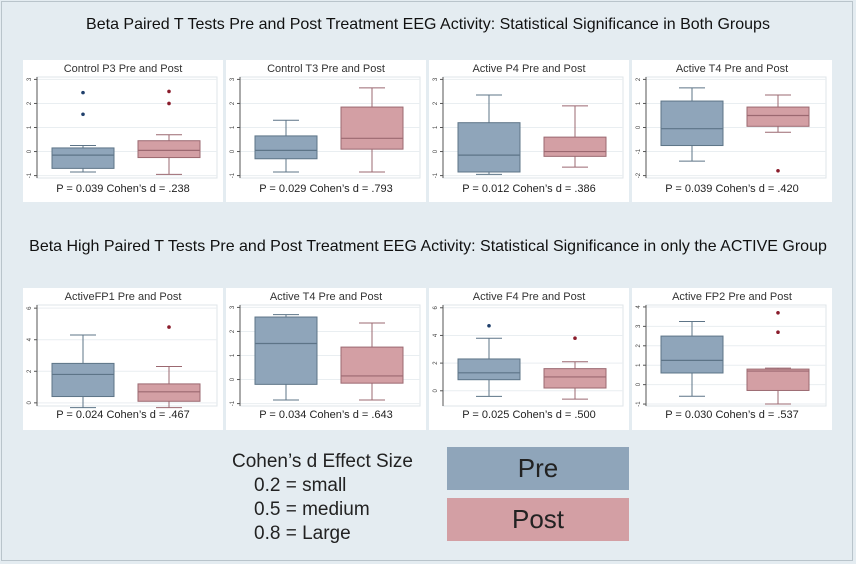 This screenshot has width=856, height=564. What do you see at coordinates (732, 297) in the screenshot?
I see `panel-title: Active FP2 Pre and Post` at bounding box center [732, 297].